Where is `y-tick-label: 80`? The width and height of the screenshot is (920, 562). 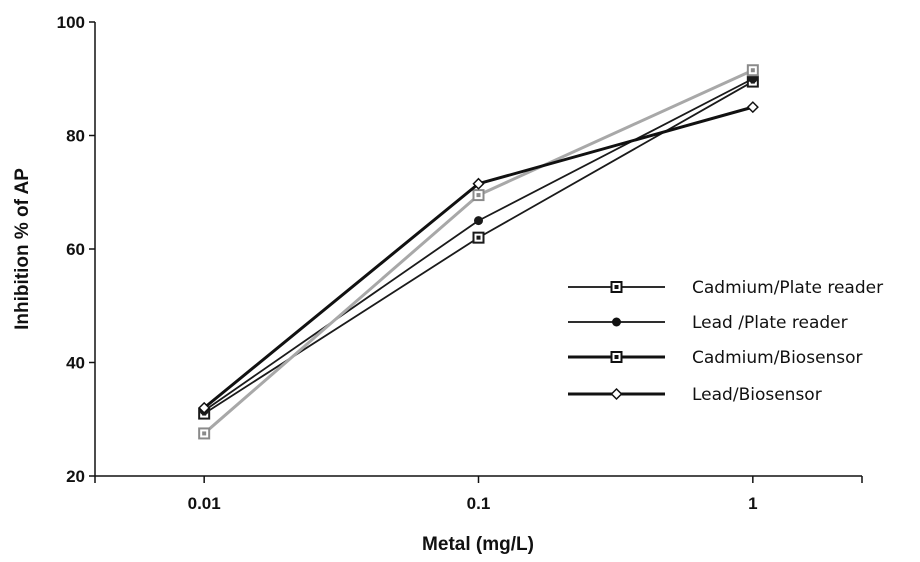
y-tick-label: 80 is located at coordinates (75, 136).